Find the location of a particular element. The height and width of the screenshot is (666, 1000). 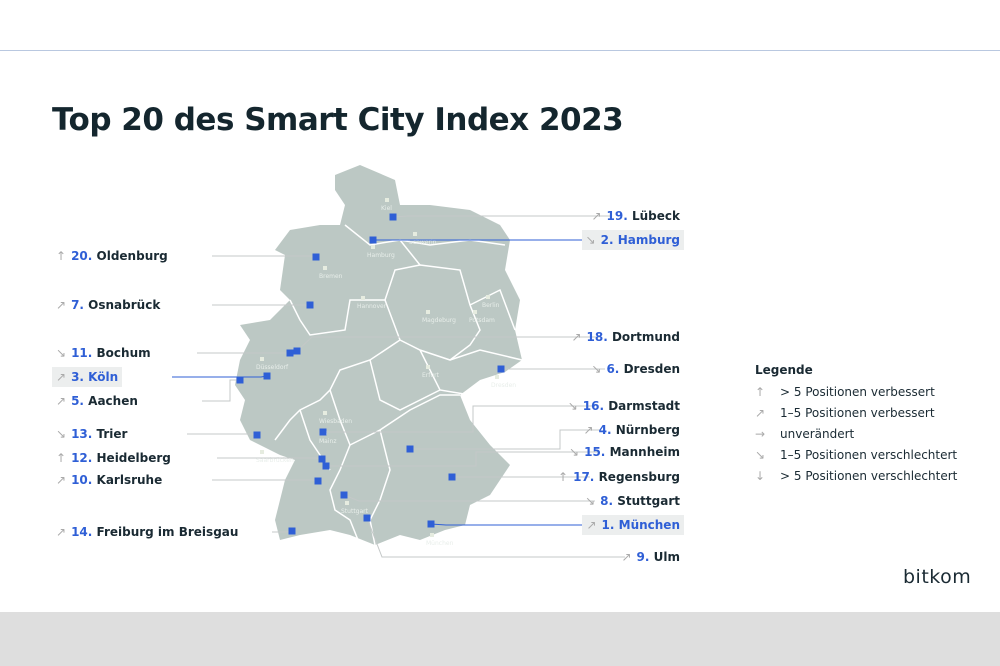

capital-label: Potsdam is located at coordinates (482, 320).